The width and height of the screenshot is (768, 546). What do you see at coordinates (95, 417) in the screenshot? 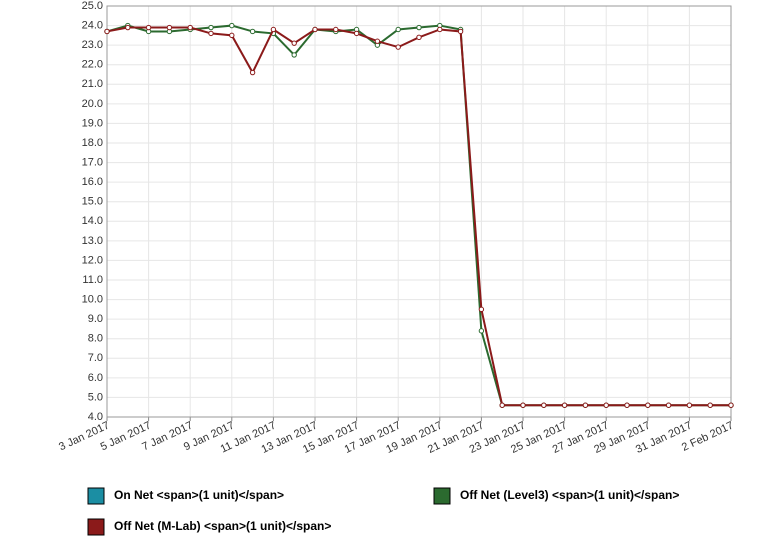
I see `y-tick-label: 4.0` at bounding box center [95, 417].